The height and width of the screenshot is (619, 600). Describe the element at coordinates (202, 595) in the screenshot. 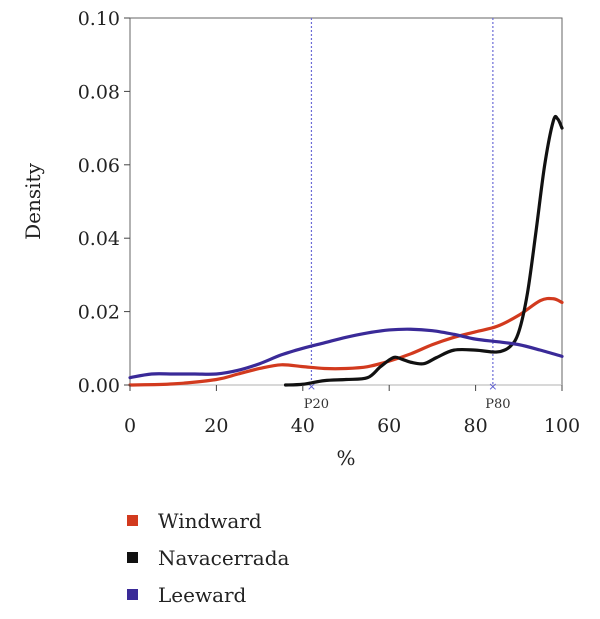

I see `legend-label-leeward: Leeward` at that location.